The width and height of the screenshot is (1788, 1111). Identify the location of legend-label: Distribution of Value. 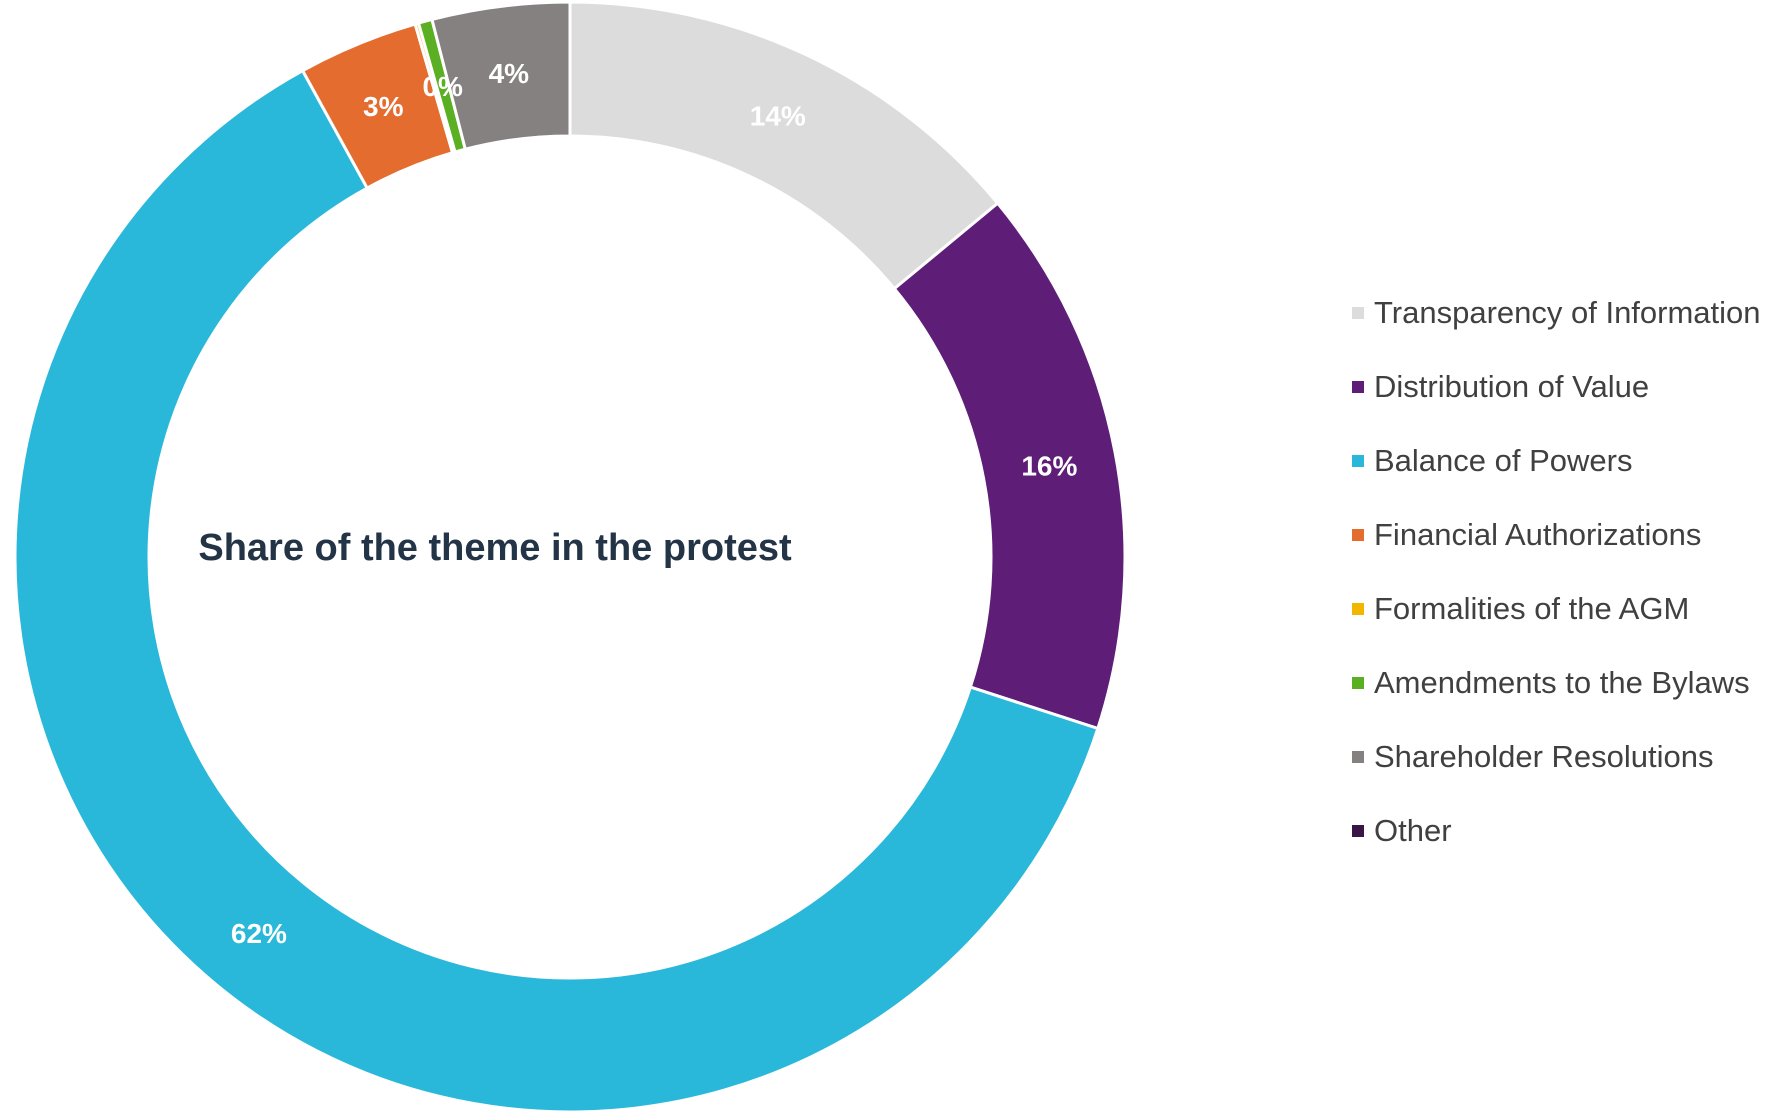
(1512, 386).